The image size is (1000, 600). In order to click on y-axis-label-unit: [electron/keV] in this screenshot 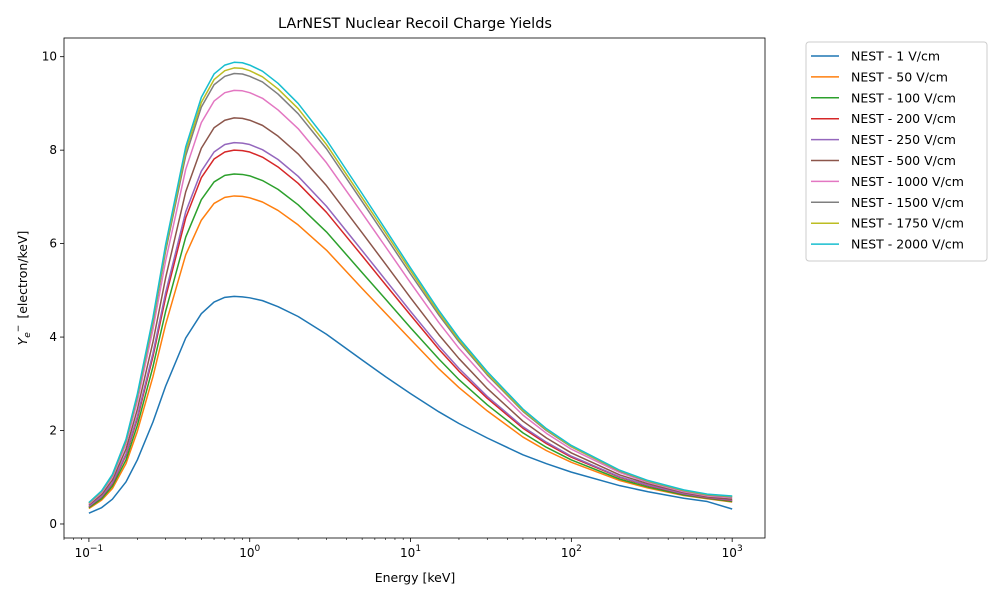, I will do `click(22, 275)`.